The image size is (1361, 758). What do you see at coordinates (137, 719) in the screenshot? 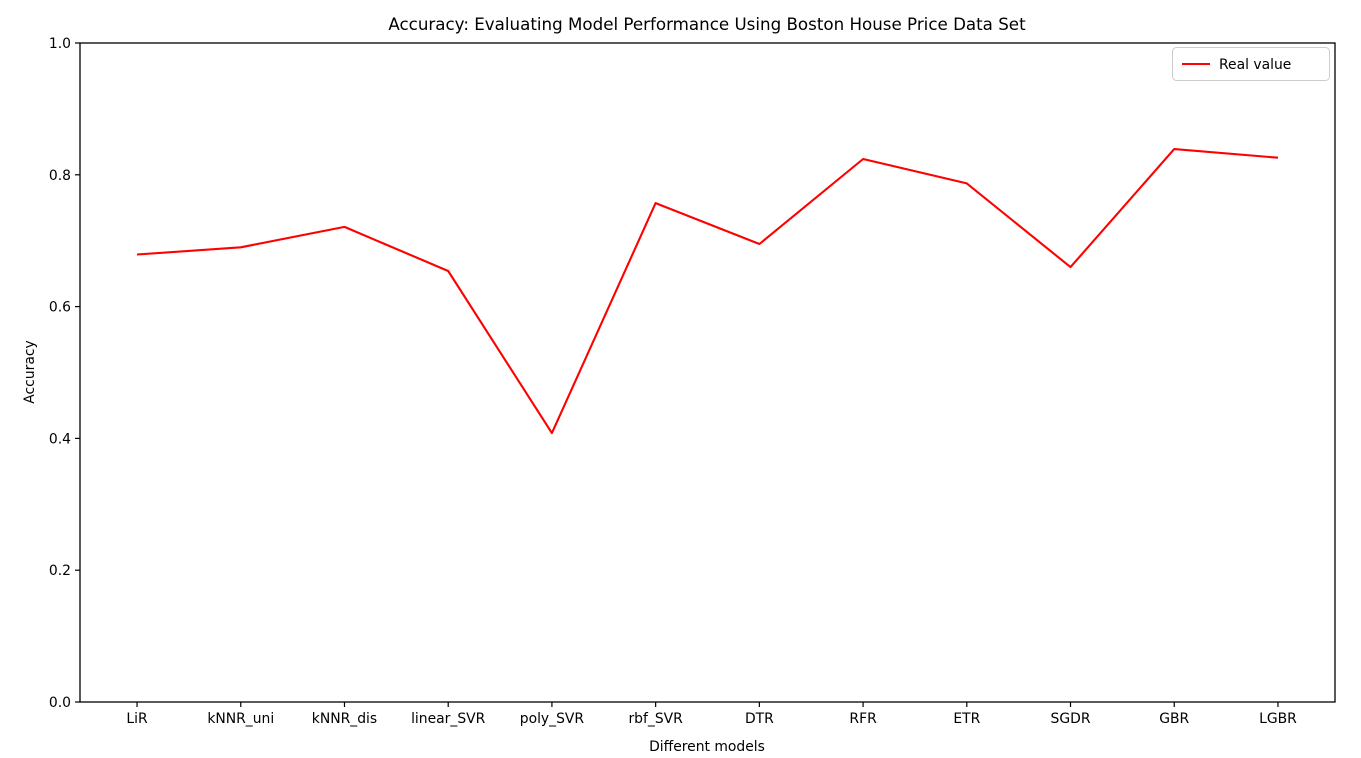
I see `x-tick-label: LiR` at bounding box center [137, 719].